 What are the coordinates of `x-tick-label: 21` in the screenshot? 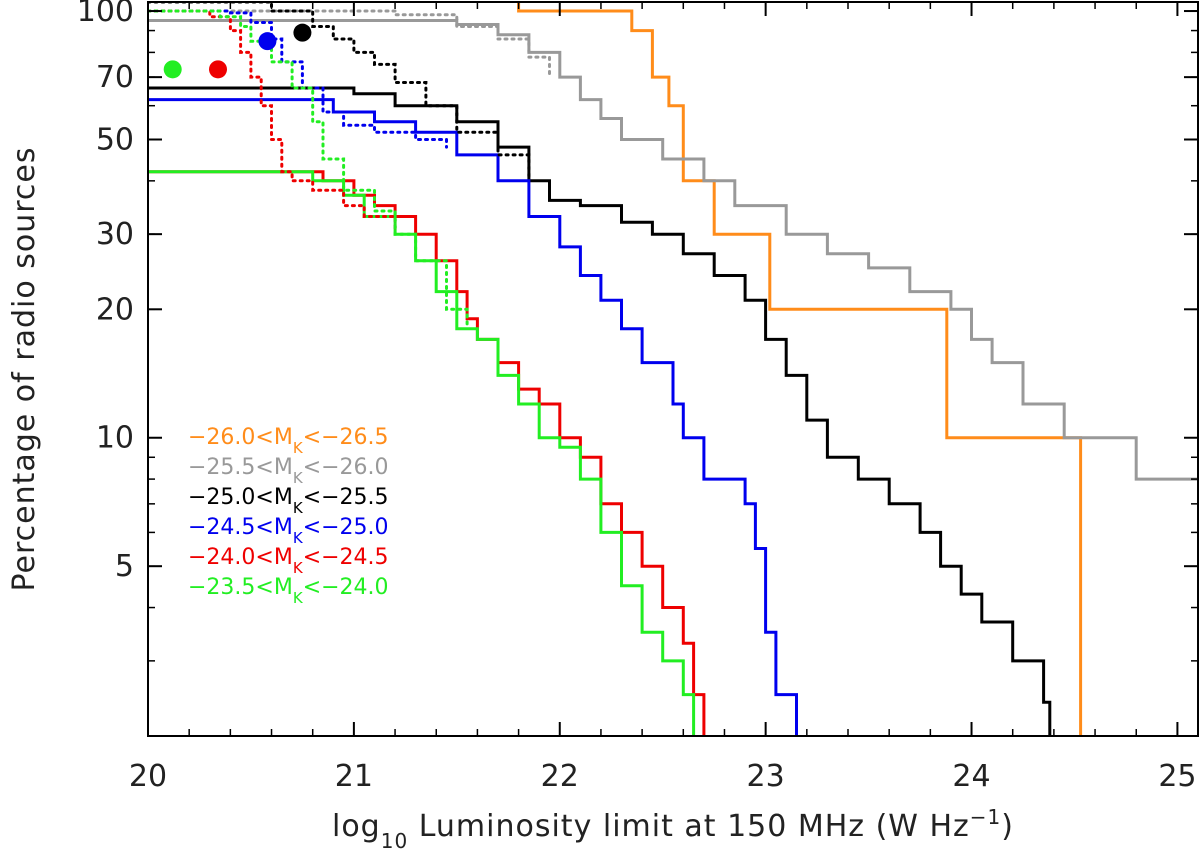 It's located at (354, 776).